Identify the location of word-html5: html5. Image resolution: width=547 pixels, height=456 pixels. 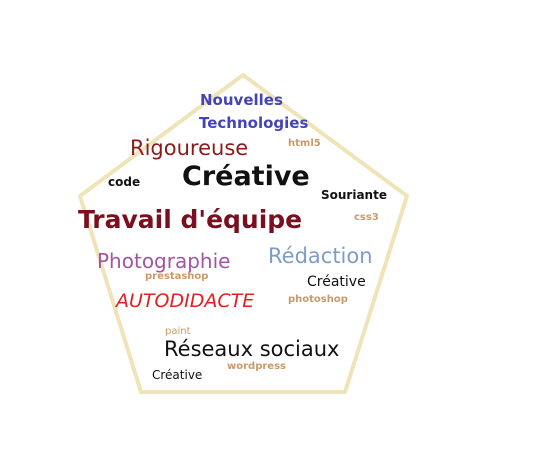
(304, 143).